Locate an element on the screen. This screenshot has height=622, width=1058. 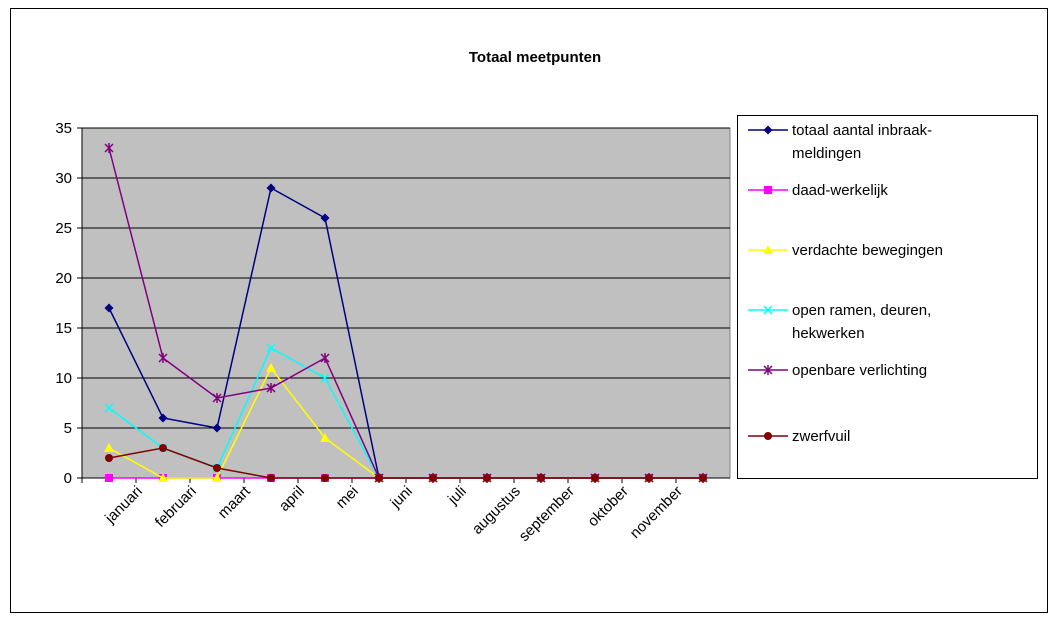
legend-label-line: totaal aantal inbraak- is located at coordinates (862, 130).